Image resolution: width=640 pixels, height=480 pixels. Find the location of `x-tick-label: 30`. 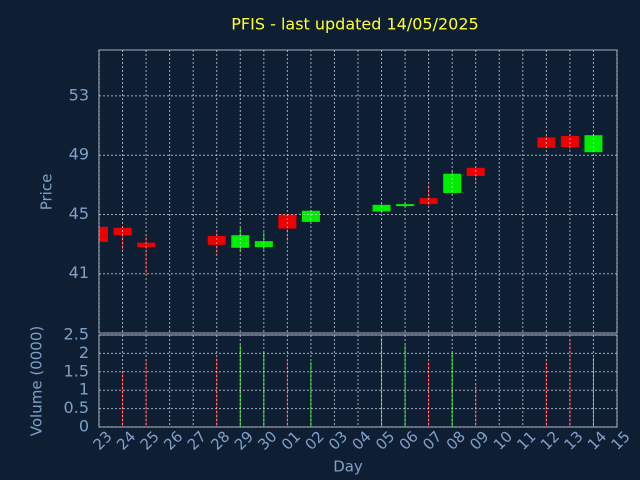

x-tick-label: 30 is located at coordinates (267, 441).